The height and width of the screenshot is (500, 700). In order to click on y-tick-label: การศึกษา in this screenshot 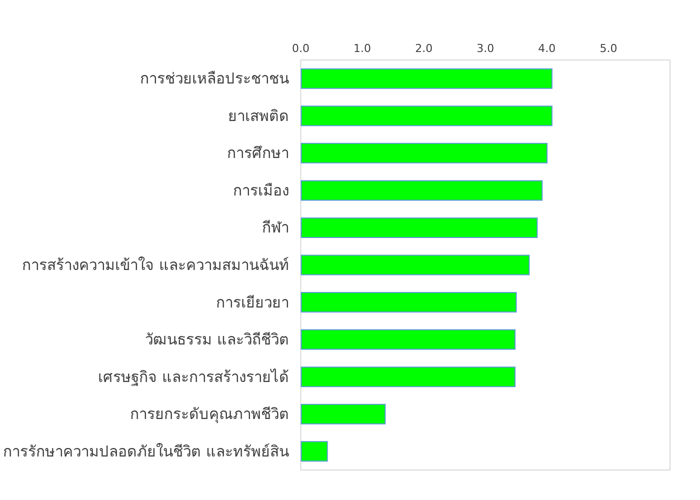, I will do `click(257, 153)`.